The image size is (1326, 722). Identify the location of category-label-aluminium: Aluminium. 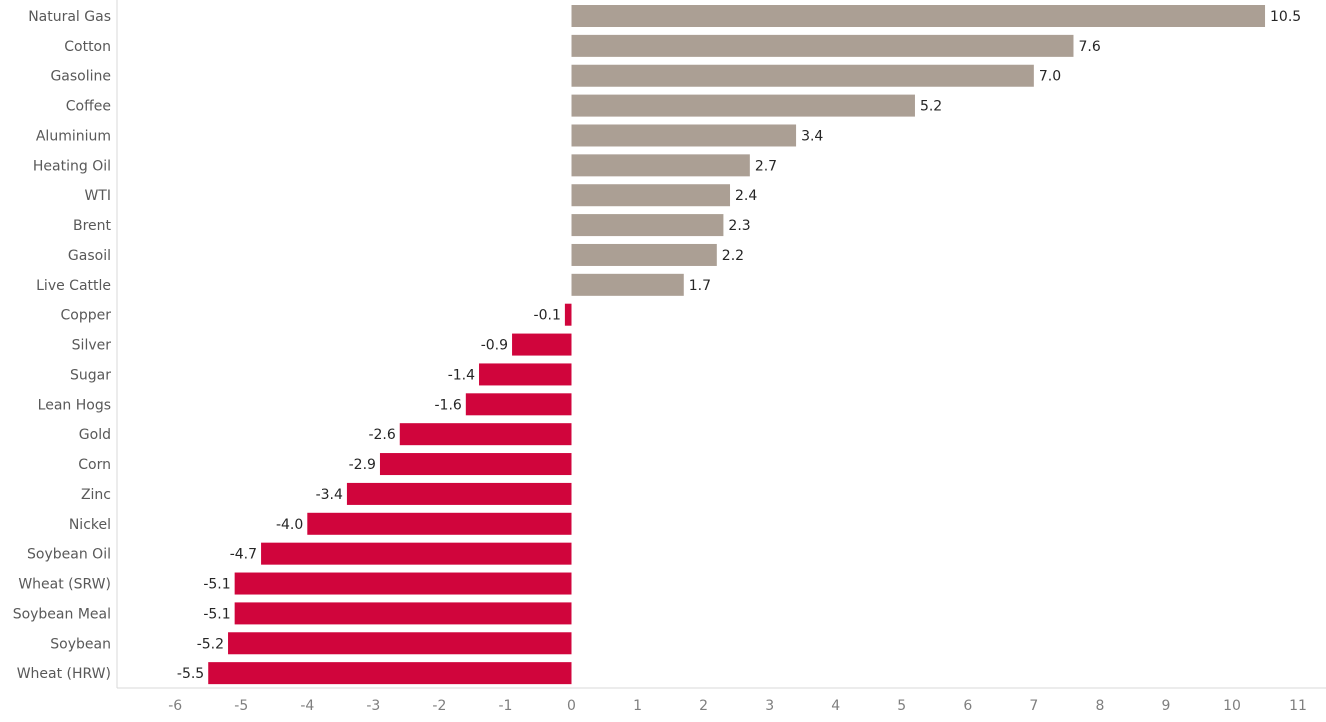
(73, 136).